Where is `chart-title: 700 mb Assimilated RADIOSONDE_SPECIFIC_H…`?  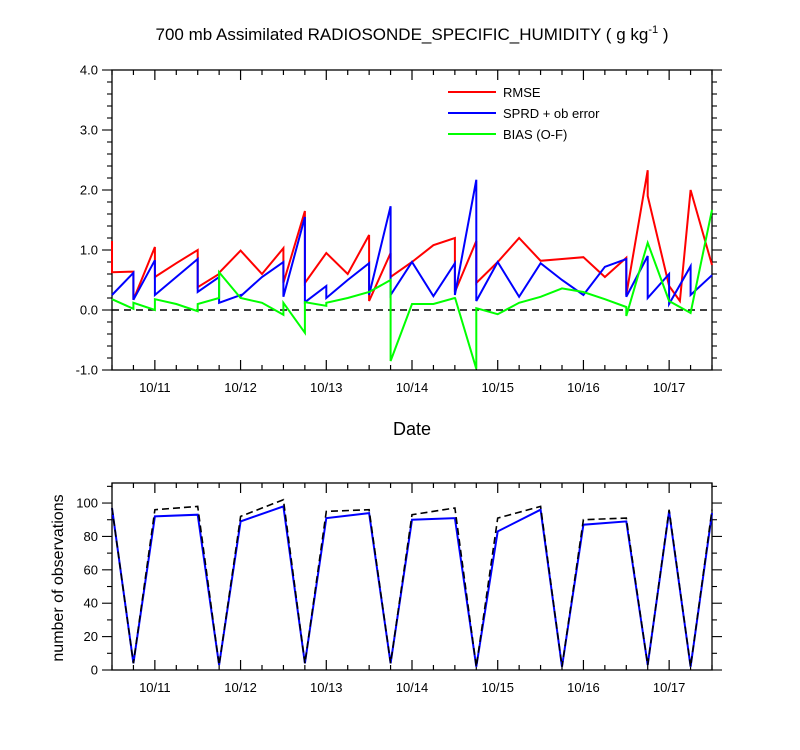 chart-title: 700 mb Assimilated RADIOSONDE_SPECIFIC_H… is located at coordinates (412, 34).